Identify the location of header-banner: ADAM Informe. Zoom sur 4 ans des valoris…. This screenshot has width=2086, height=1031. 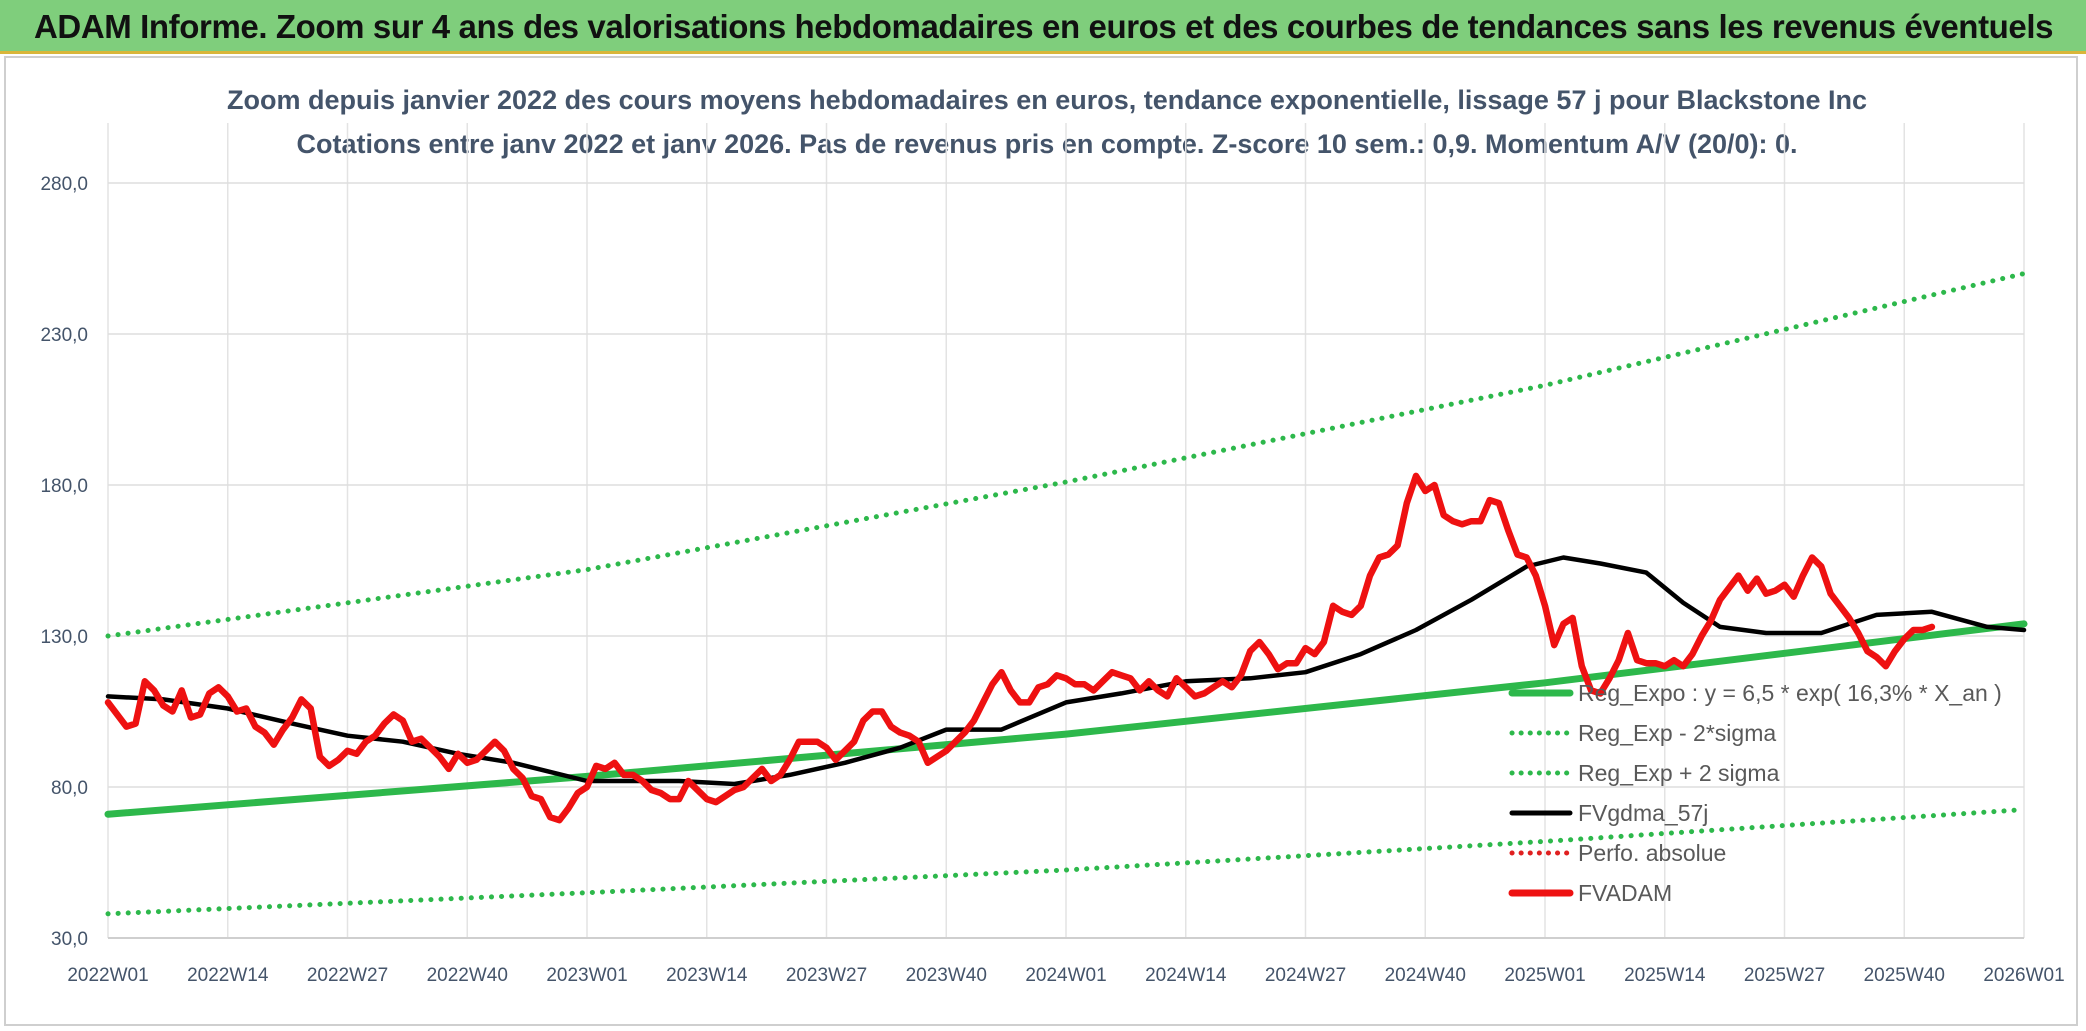
(1043, 27).